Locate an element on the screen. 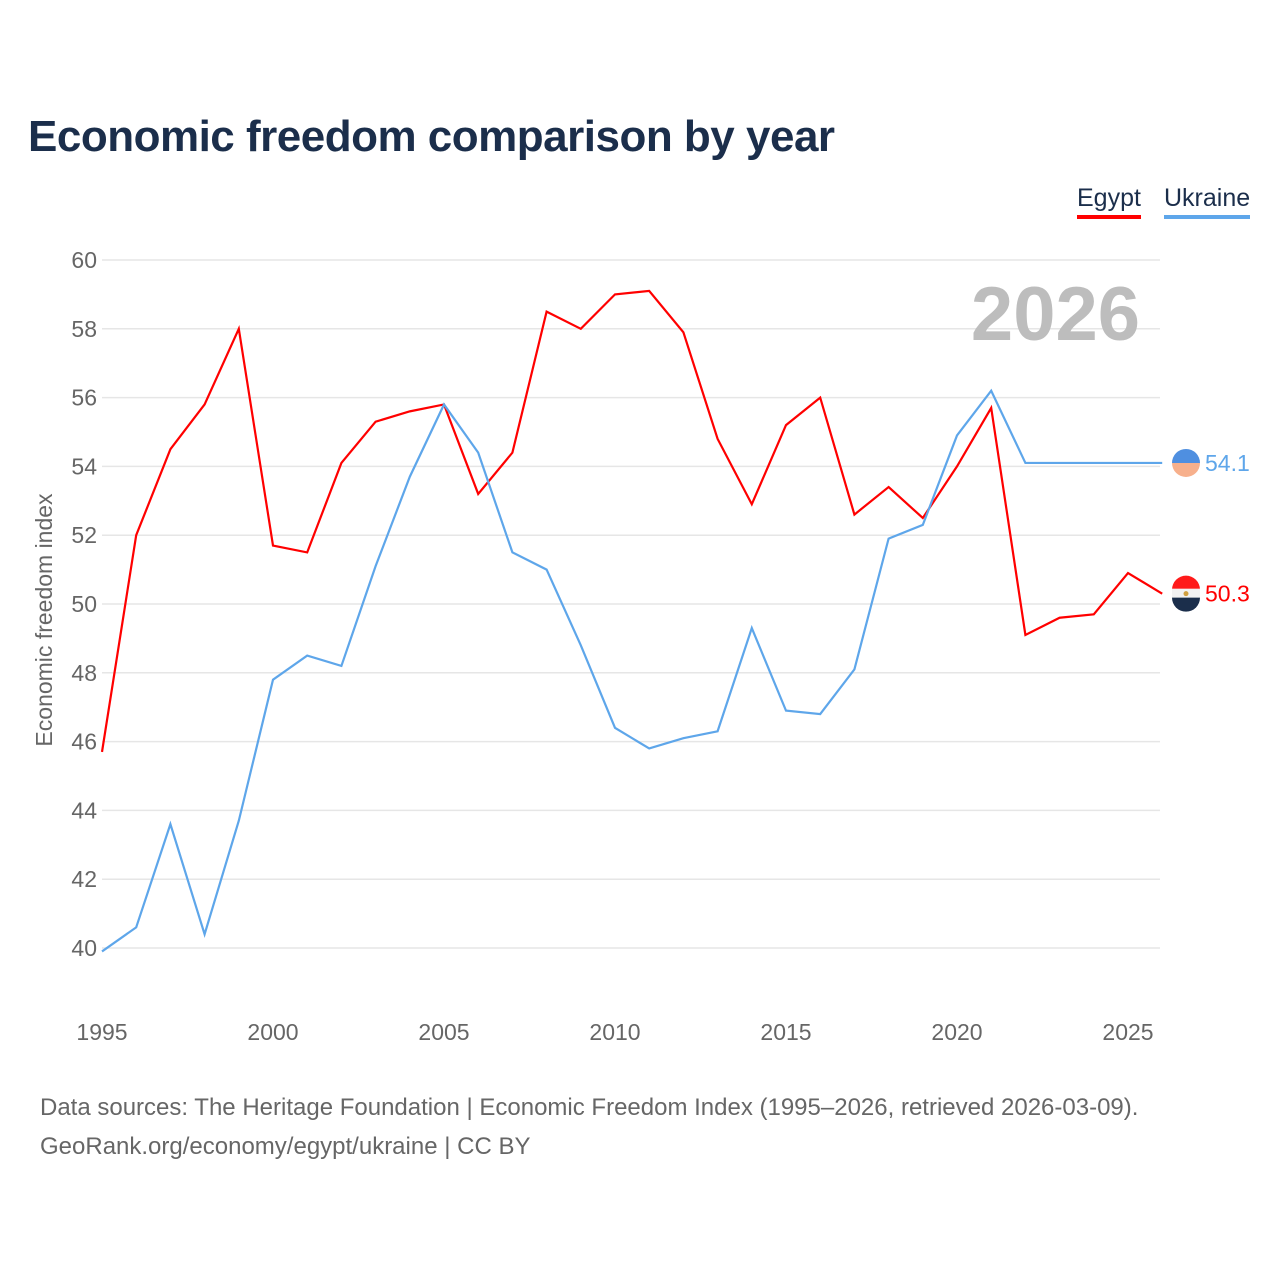  year-watermark: 2026 is located at coordinates (1055, 314).